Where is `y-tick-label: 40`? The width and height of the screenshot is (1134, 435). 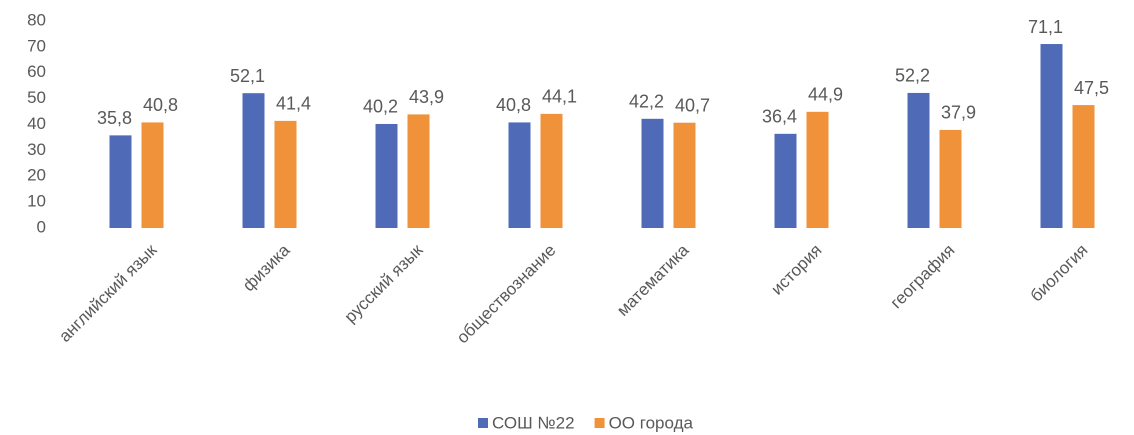 y-tick-label: 40 is located at coordinates (36, 123).